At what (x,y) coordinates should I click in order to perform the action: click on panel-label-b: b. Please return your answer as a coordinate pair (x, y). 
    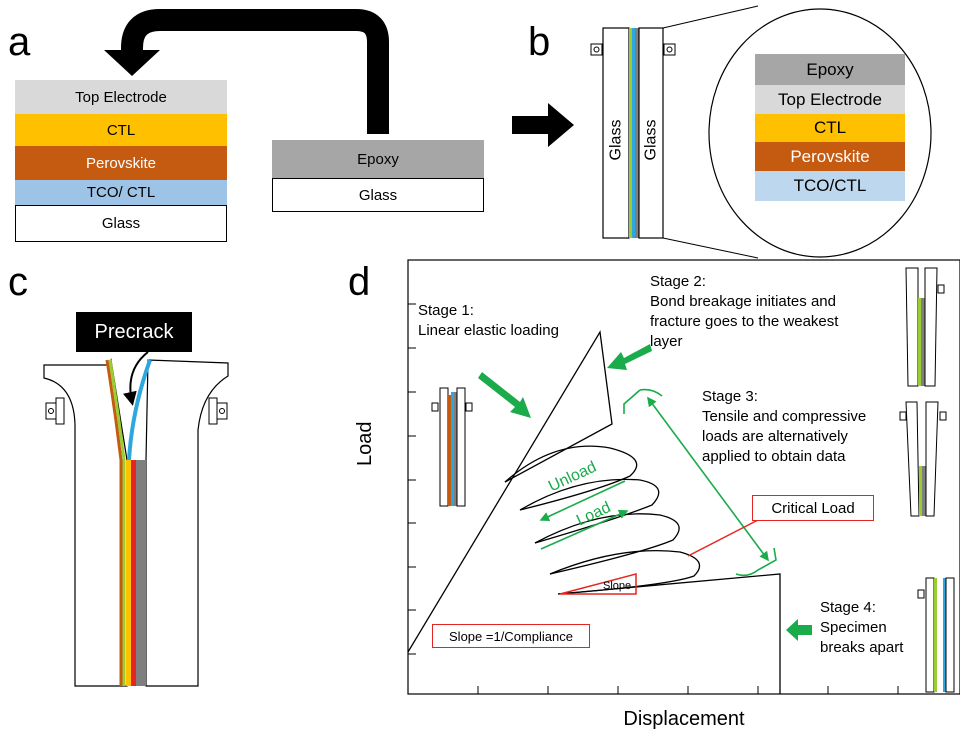
    Looking at the image, I should click on (539, 42).